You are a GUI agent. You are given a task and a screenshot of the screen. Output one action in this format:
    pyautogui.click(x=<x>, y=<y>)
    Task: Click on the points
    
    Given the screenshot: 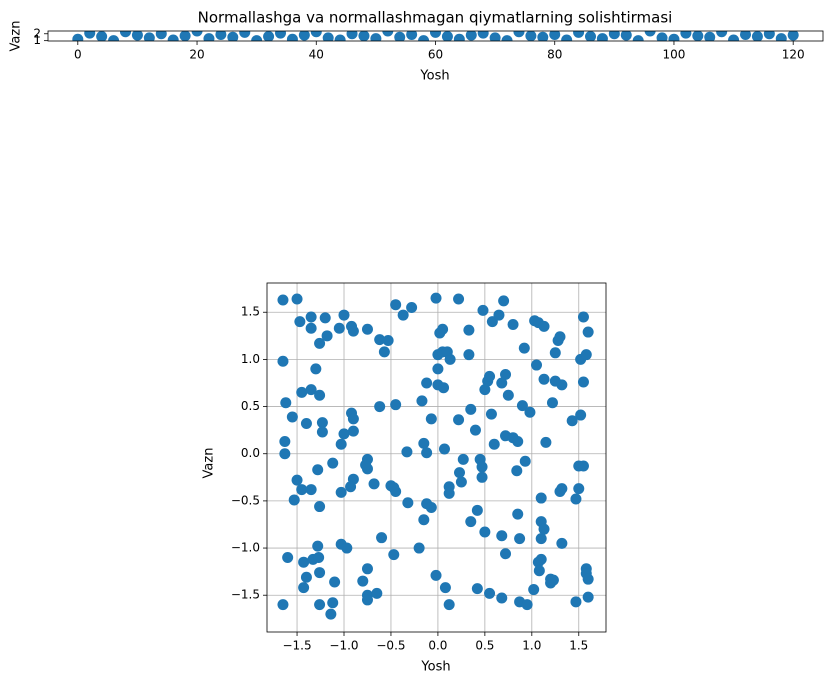 What is the action you would take?
    pyautogui.click(x=435, y=36)
    